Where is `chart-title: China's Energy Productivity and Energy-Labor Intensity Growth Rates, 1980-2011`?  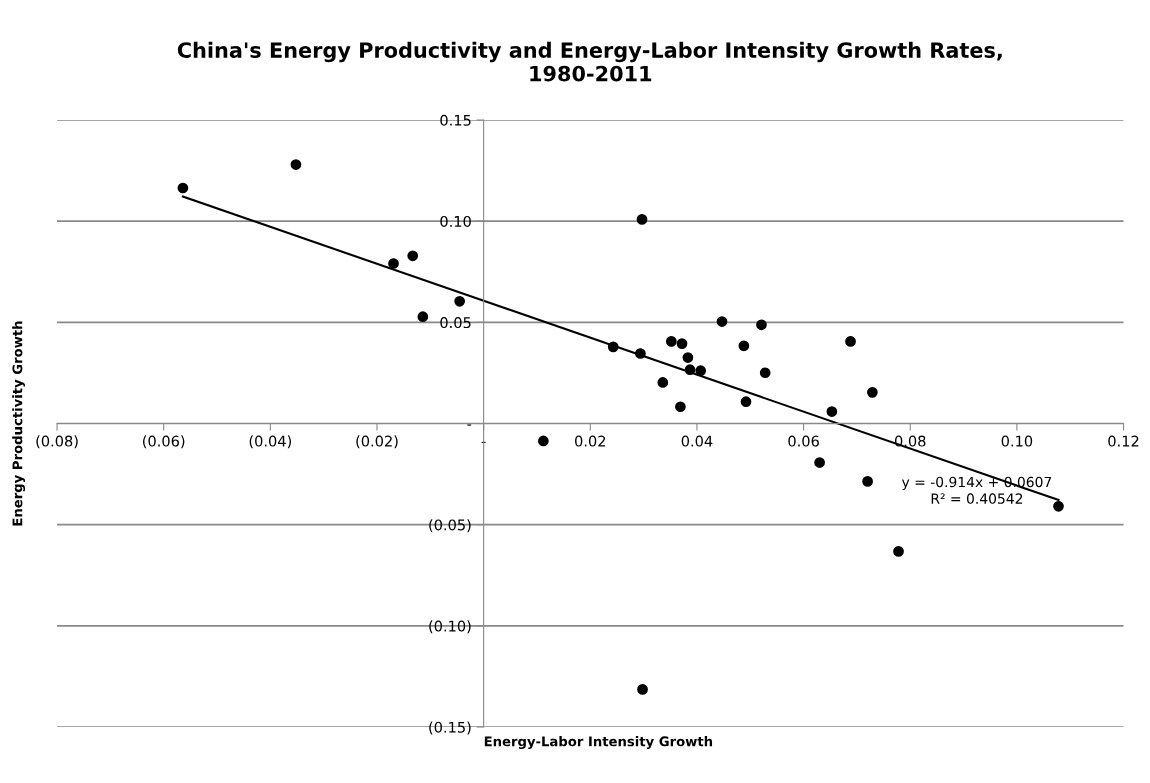 chart-title: China's Energy Productivity and Energy-Labor Intensity Growth Rates, 1980-2011 is located at coordinates (589, 61).